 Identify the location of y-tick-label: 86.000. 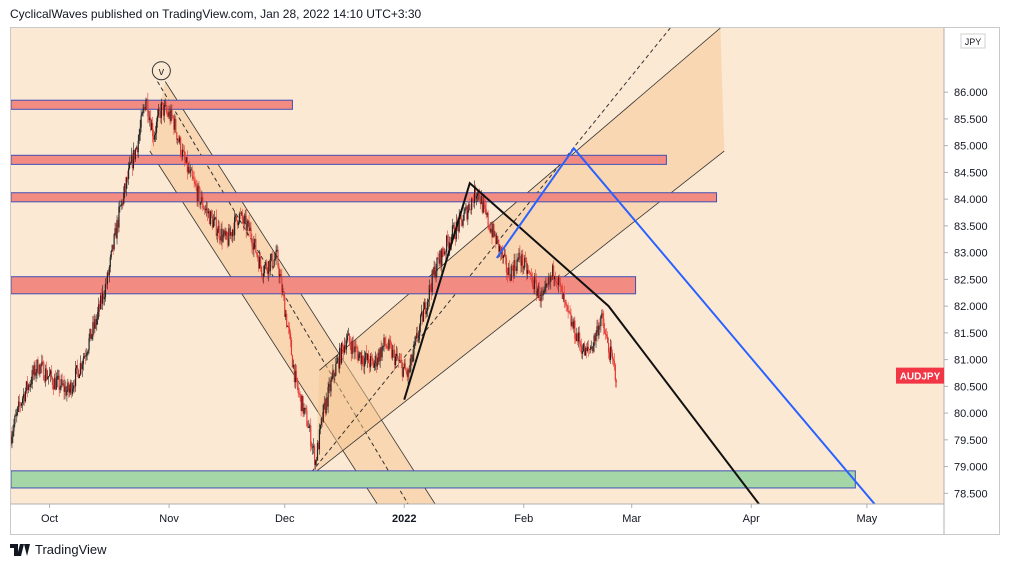
(971, 93).